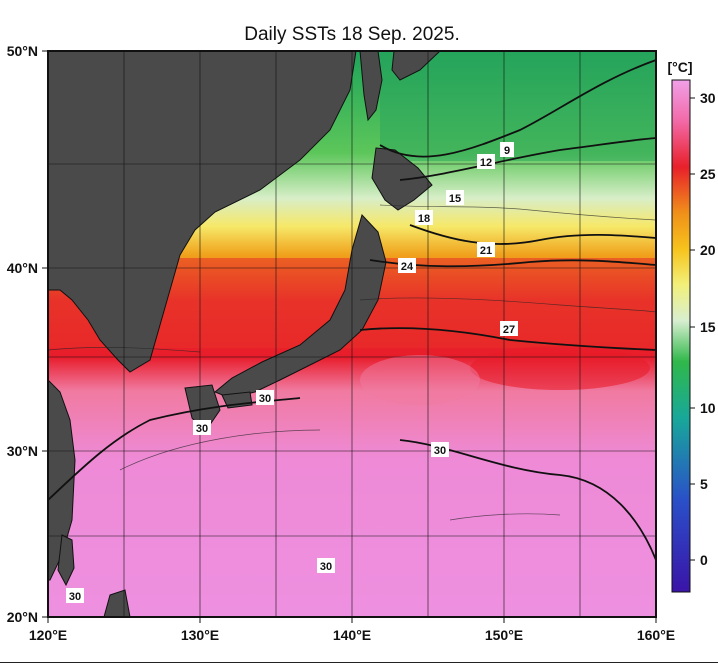 This screenshot has width=718, height=668. Describe the element at coordinates (704, 484) in the screenshot. I see `colorbar-label-5: 5` at that location.